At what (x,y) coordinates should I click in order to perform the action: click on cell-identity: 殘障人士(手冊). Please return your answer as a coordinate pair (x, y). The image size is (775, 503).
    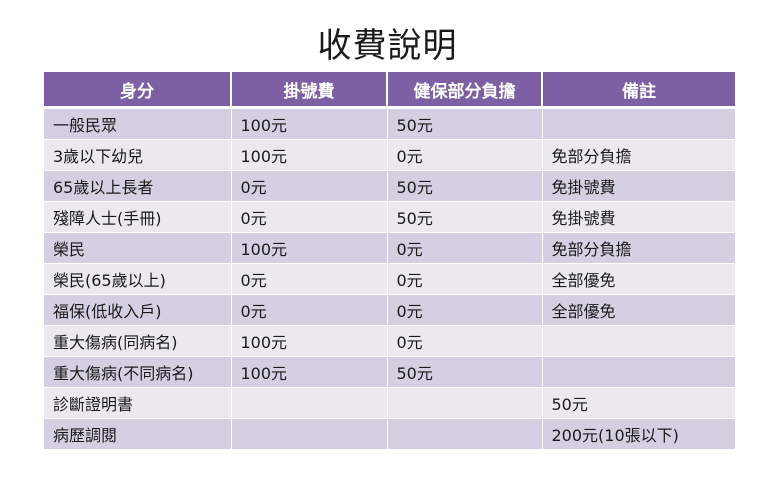
    Looking at the image, I should click on (137, 217).